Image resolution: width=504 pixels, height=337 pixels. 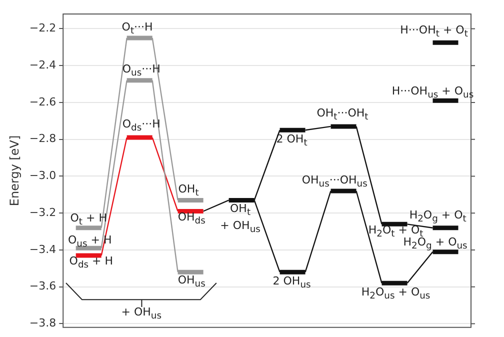 What do you see at coordinates (42, 286) in the screenshot?
I see `y-tick-label: −3.6` at bounding box center [42, 286].